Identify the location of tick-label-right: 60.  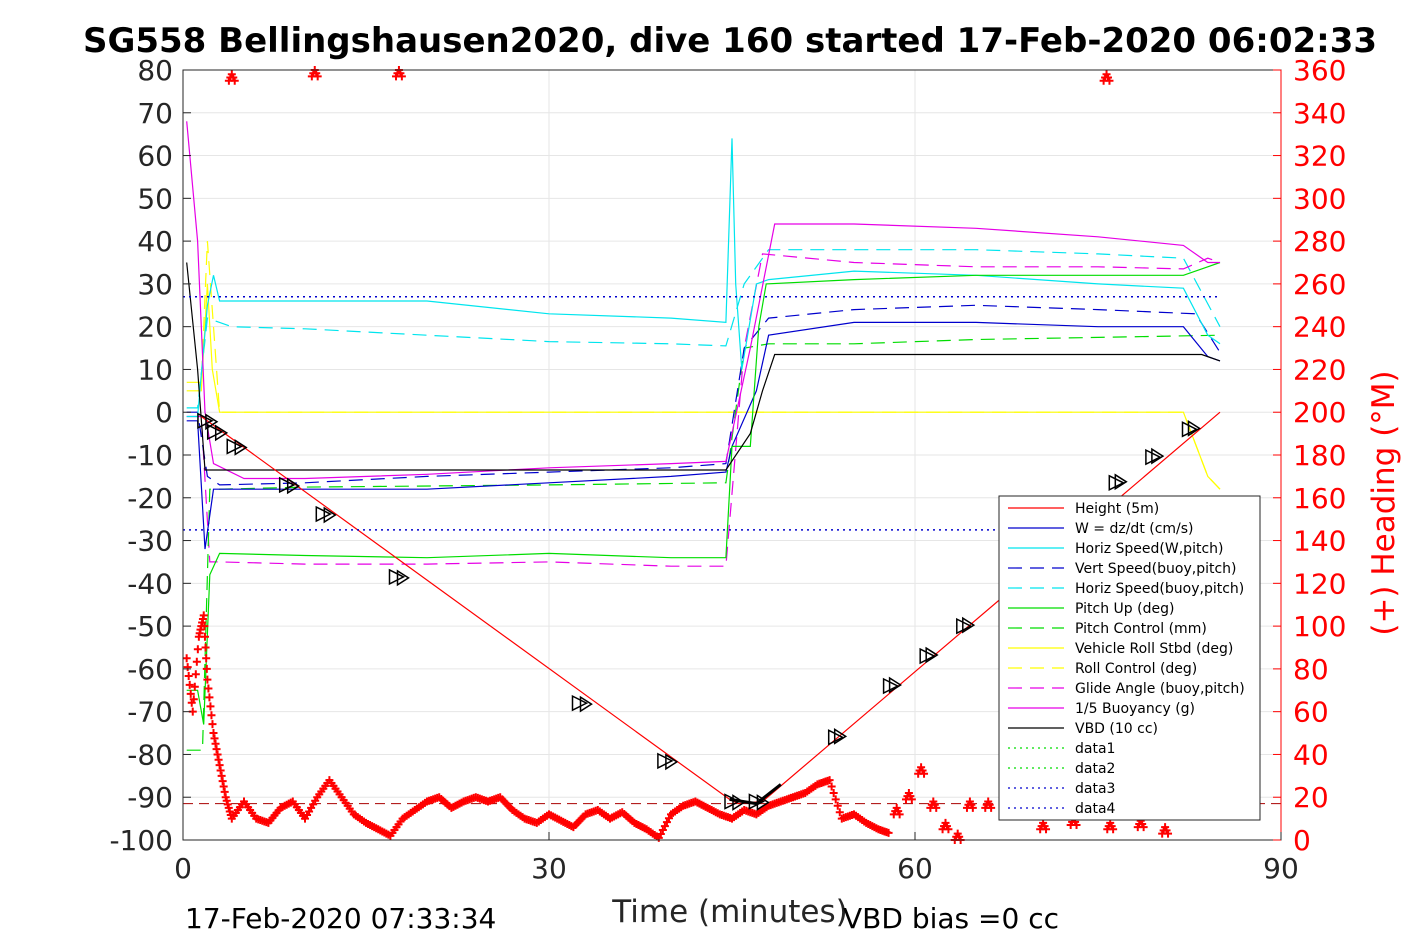
(1311, 712).